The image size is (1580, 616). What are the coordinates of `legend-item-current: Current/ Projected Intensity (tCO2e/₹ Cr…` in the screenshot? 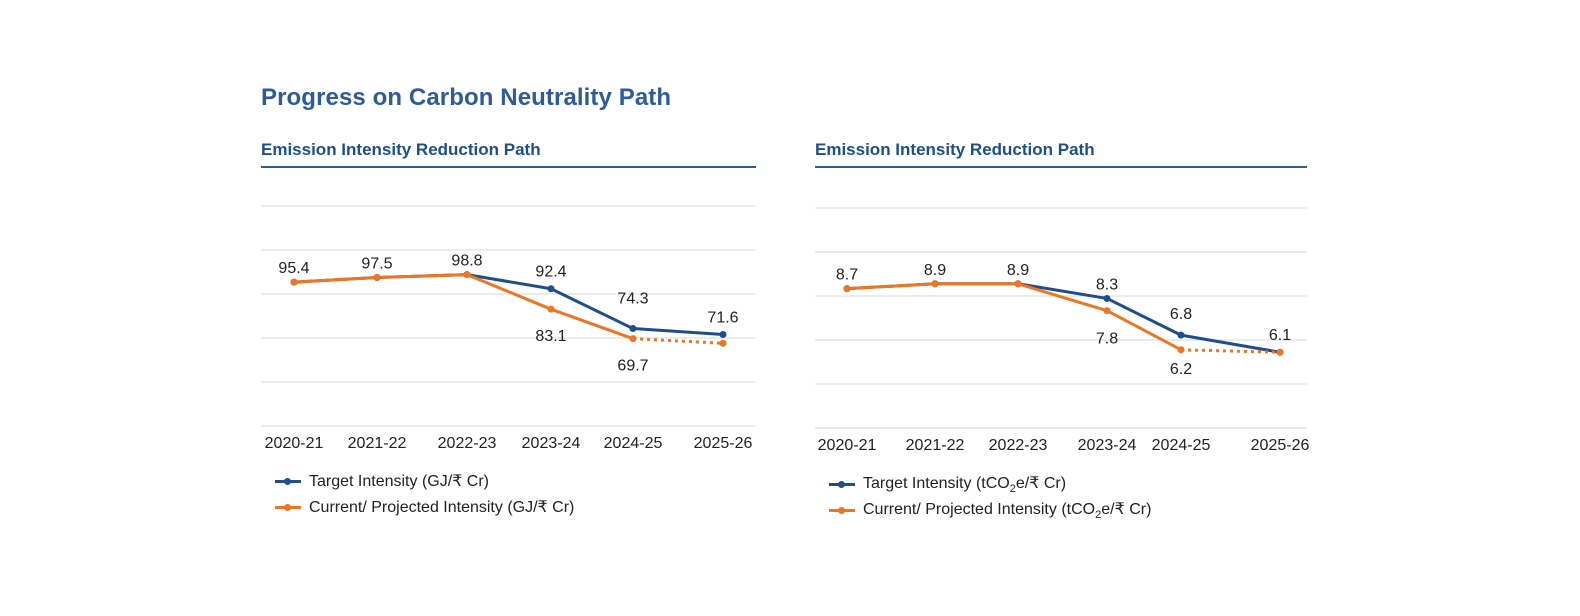 It's located at (990, 510).